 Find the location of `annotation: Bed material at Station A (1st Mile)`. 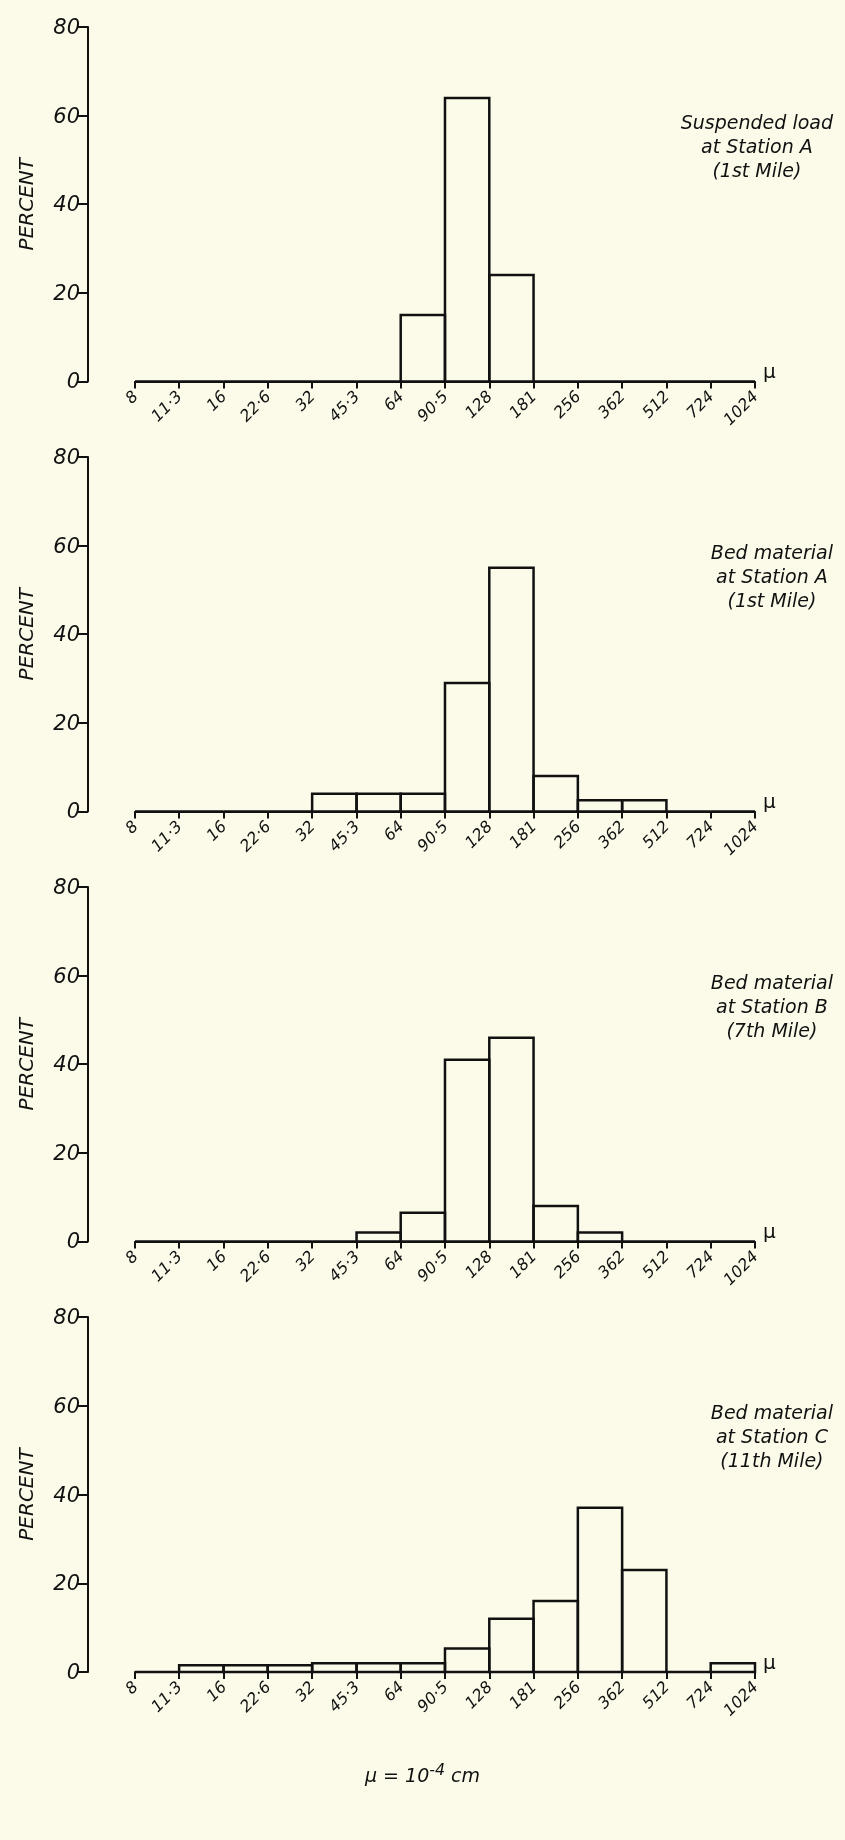

annotation: Bed material at Station A (1st Mile) is located at coordinates (772, 576).